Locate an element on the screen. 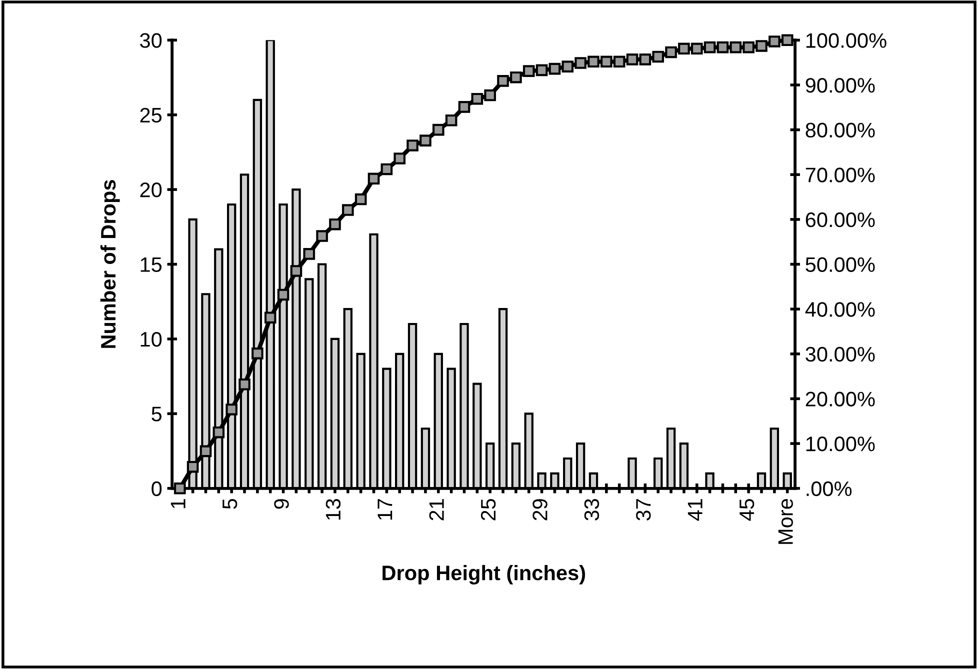 The width and height of the screenshot is (978, 669). x-tick-label: 33 is located at coordinates (592, 509).